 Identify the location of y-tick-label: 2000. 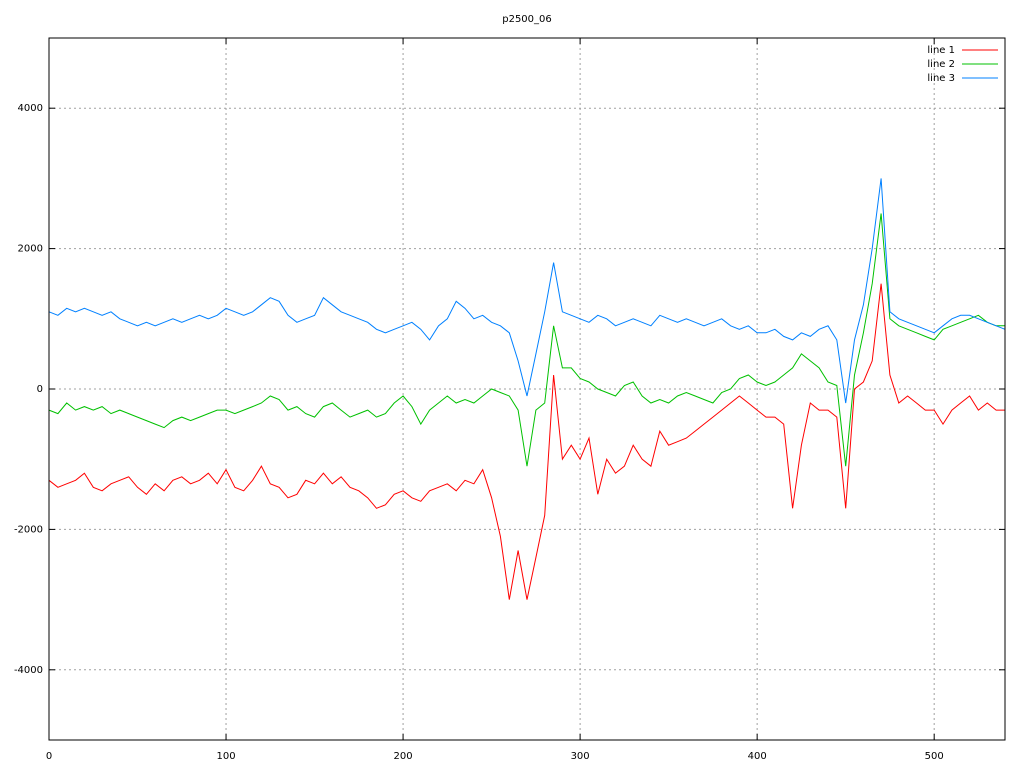
(30, 249).